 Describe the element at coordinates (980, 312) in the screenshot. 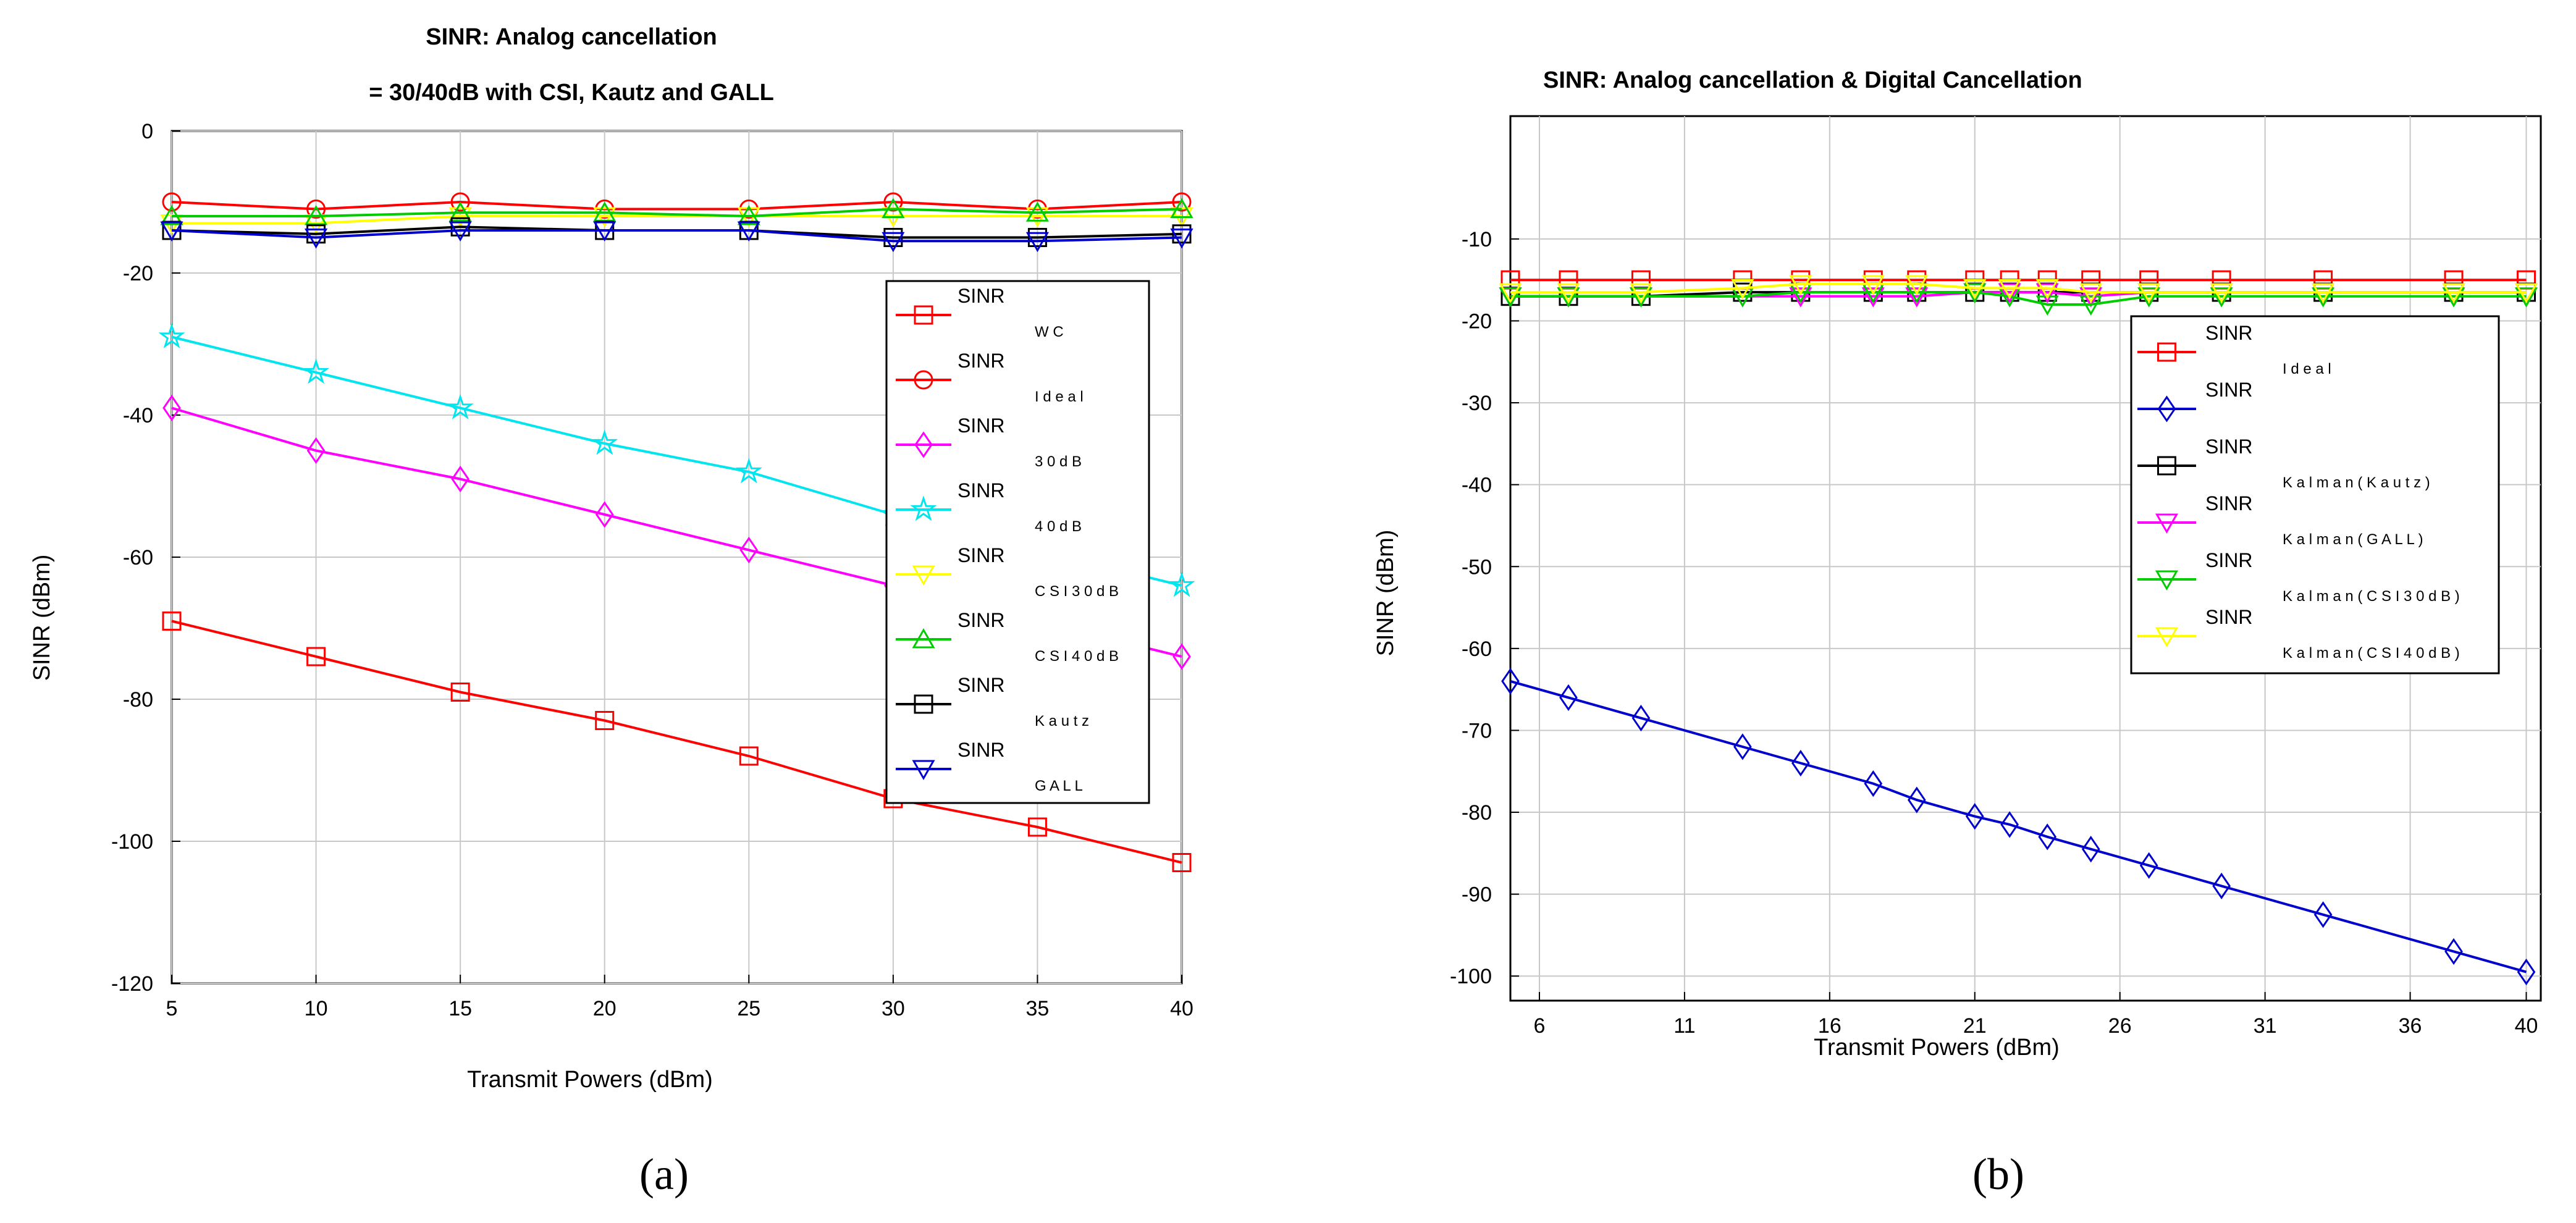

I see `legend-entry-1: SINR W C` at that location.